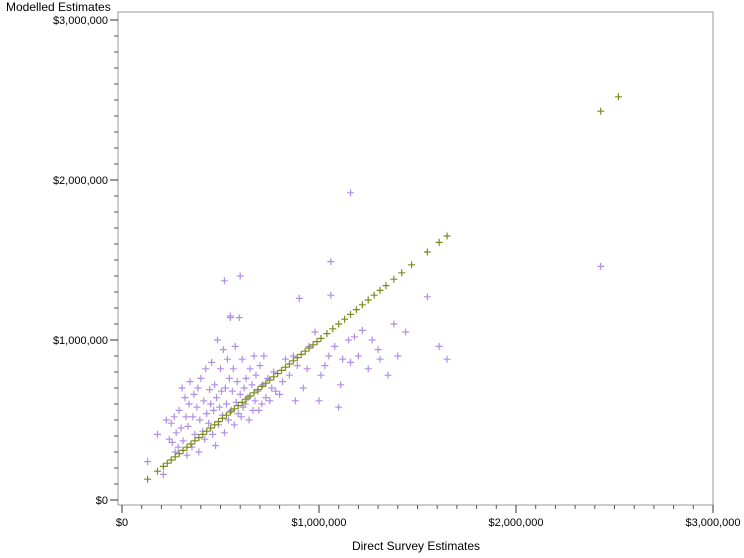 The width and height of the screenshot is (744, 558). What do you see at coordinates (712, 523) in the screenshot?
I see `x-tick-label: $3,000,000` at bounding box center [712, 523].